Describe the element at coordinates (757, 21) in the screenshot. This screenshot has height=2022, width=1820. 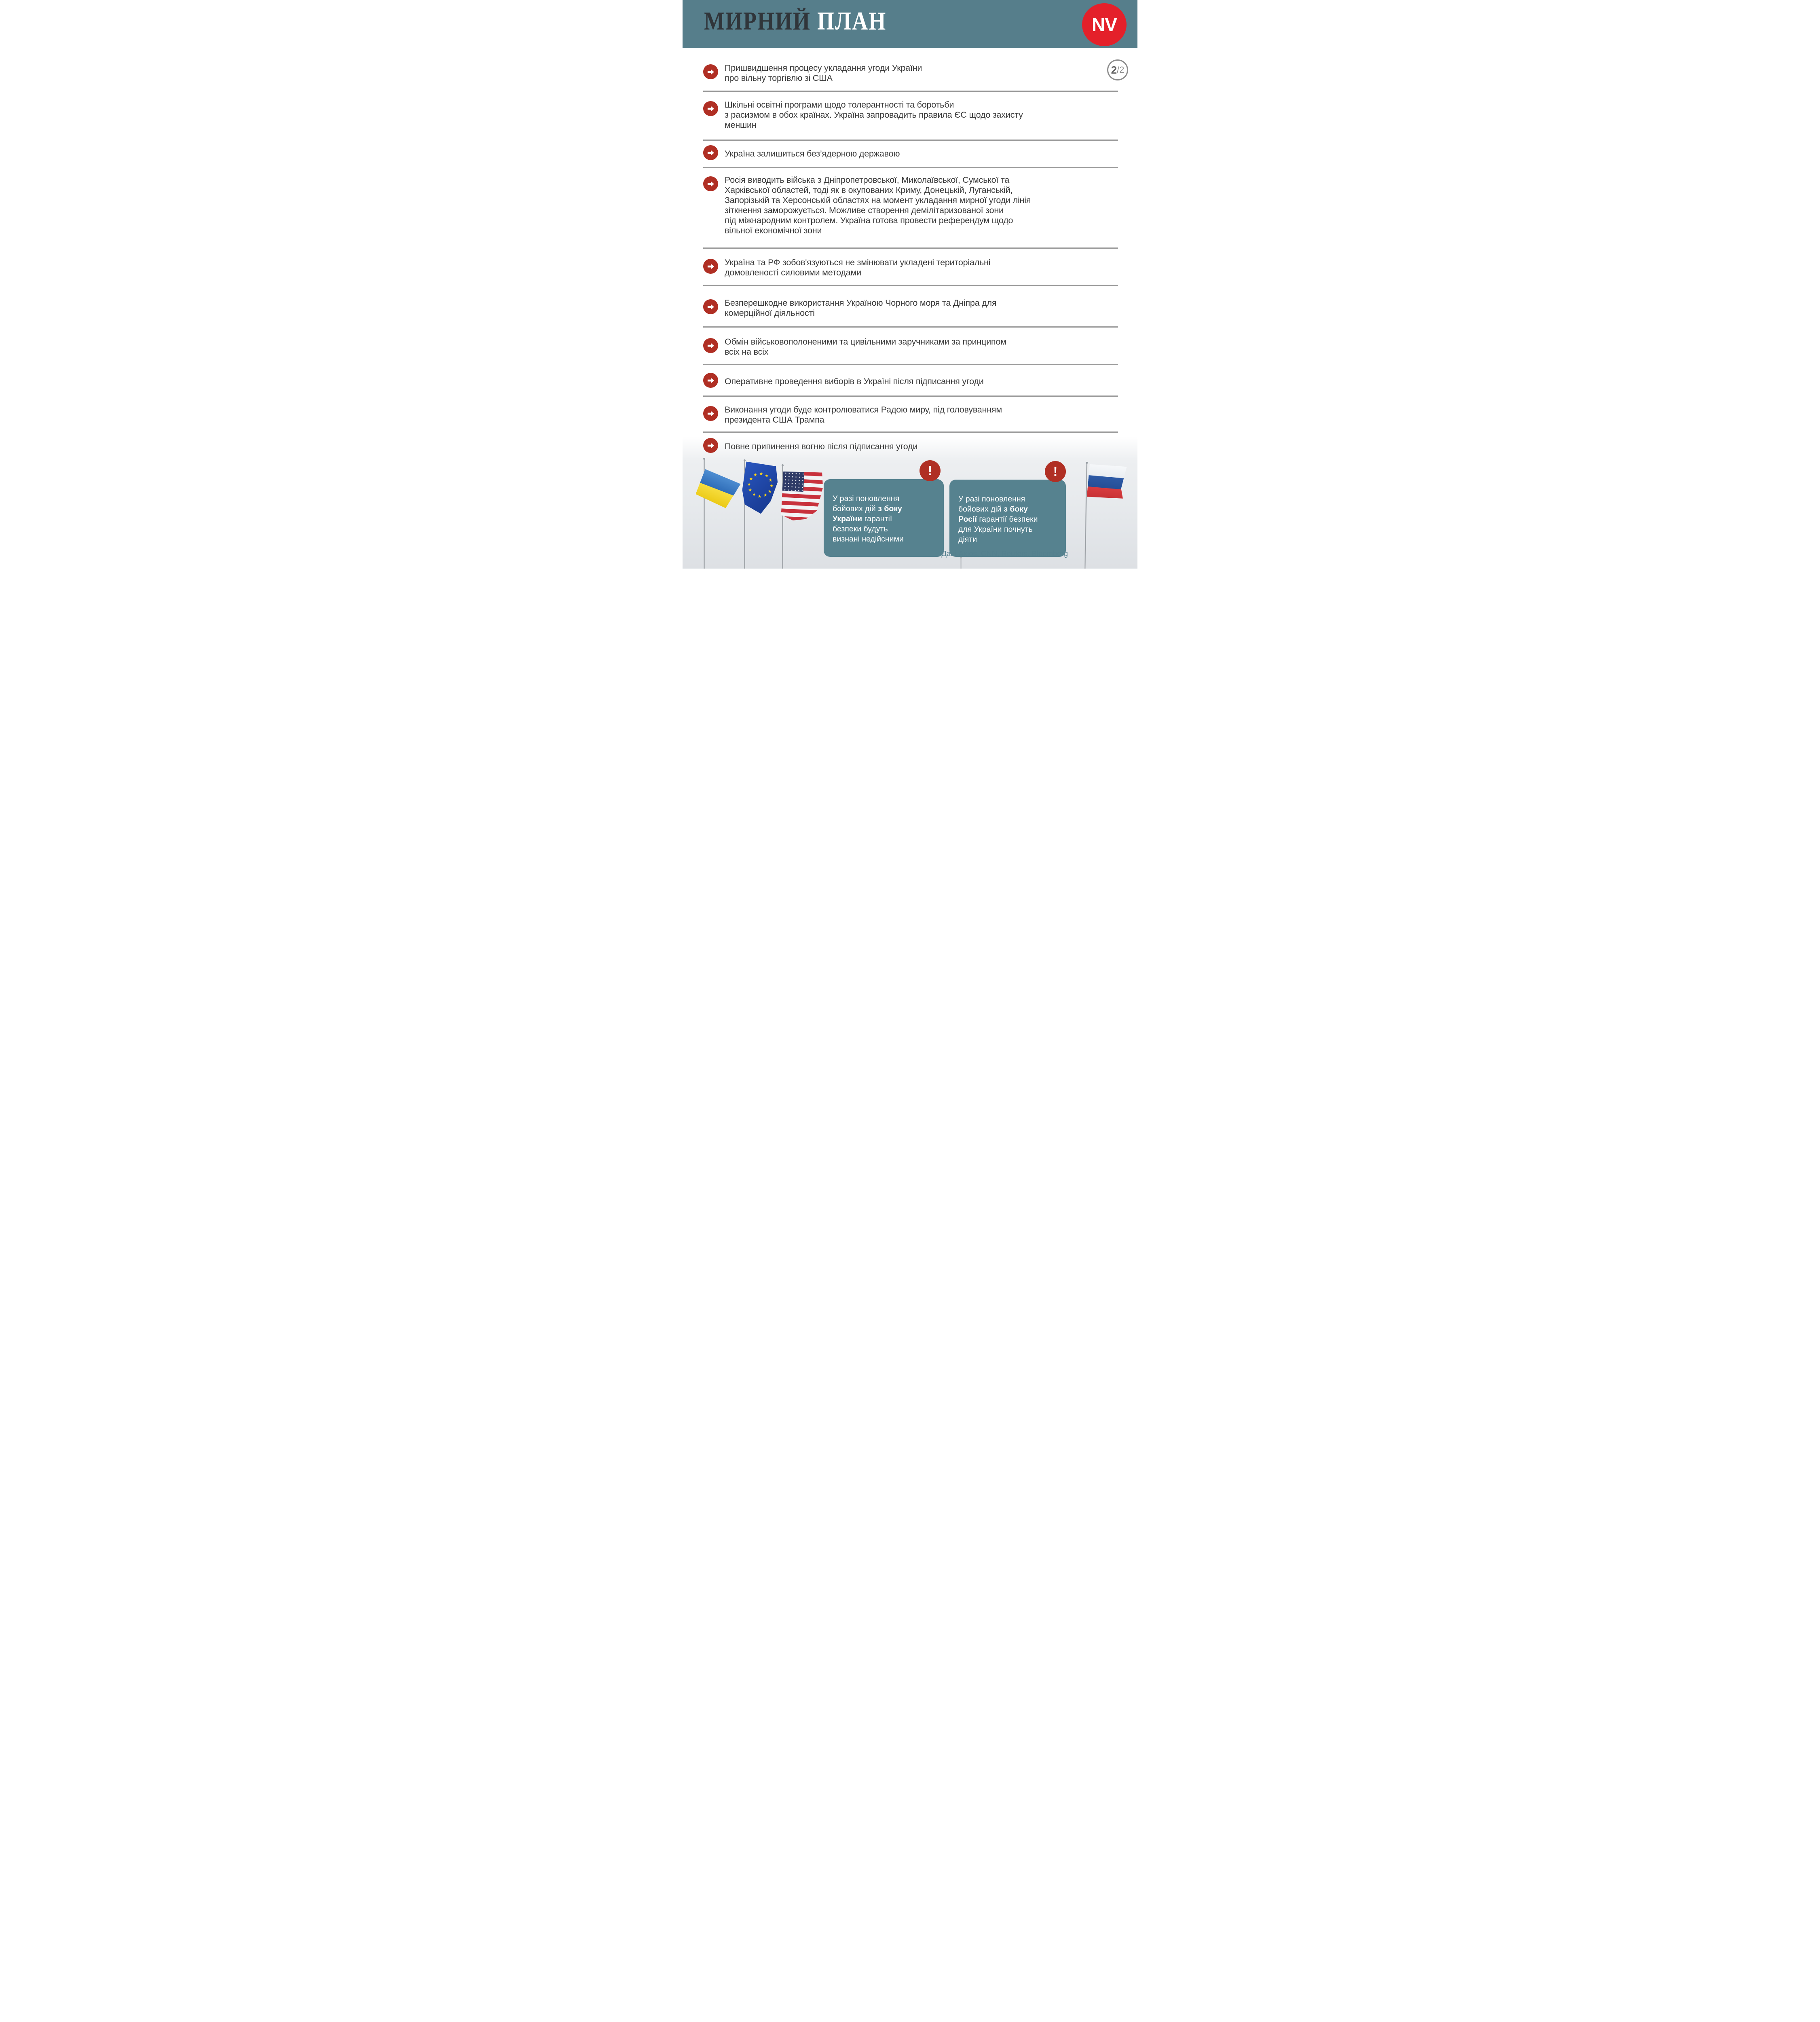
I see `title-word-dark: МИРНИЙ` at that location.